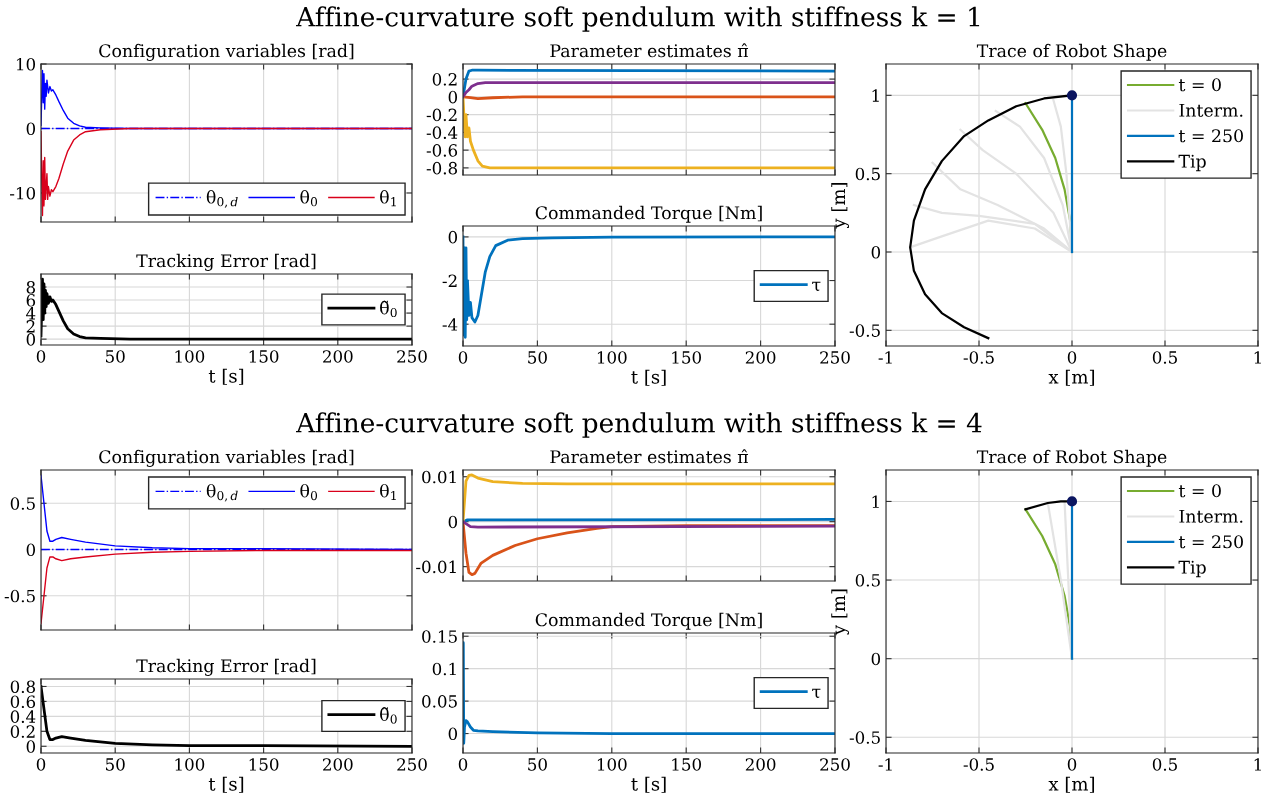  Describe the element at coordinates (23, 193) in the screenshot. I see `y-tick-label: -10` at that location.